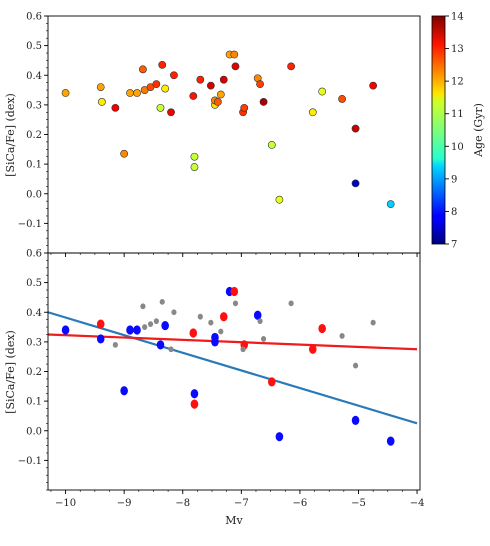 Image resolution: width=490 pixels, height=546 pixels. I want to click on bottom-ytick-label-6: 0.5, so click(34, 283).